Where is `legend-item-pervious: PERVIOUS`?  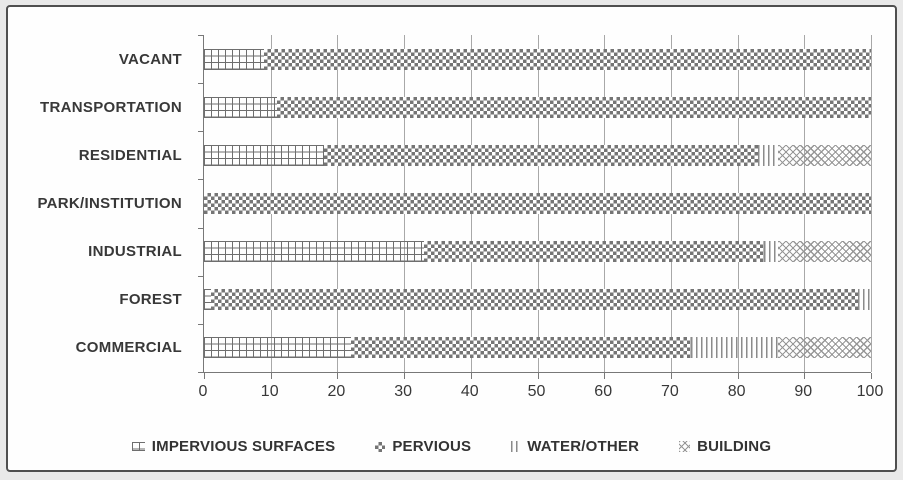 legend-item-pervious: PERVIOUS is located at coordinates (423, 446).